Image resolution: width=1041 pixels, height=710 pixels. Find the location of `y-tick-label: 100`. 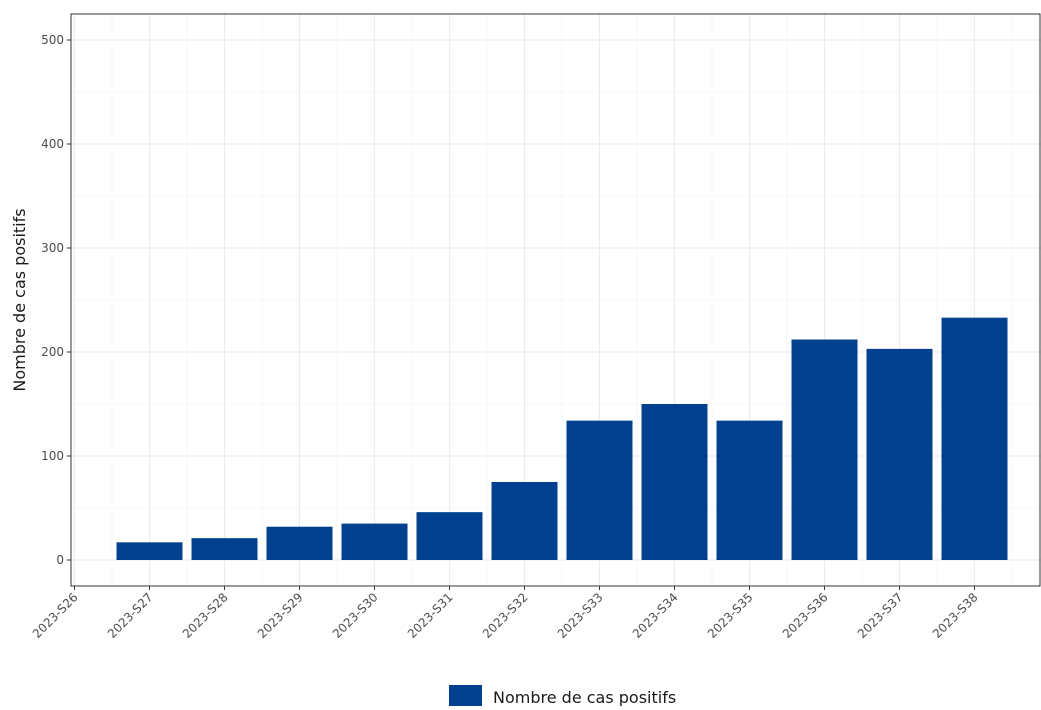

y-tick-label: 100 is located at coordinates (52, 456).